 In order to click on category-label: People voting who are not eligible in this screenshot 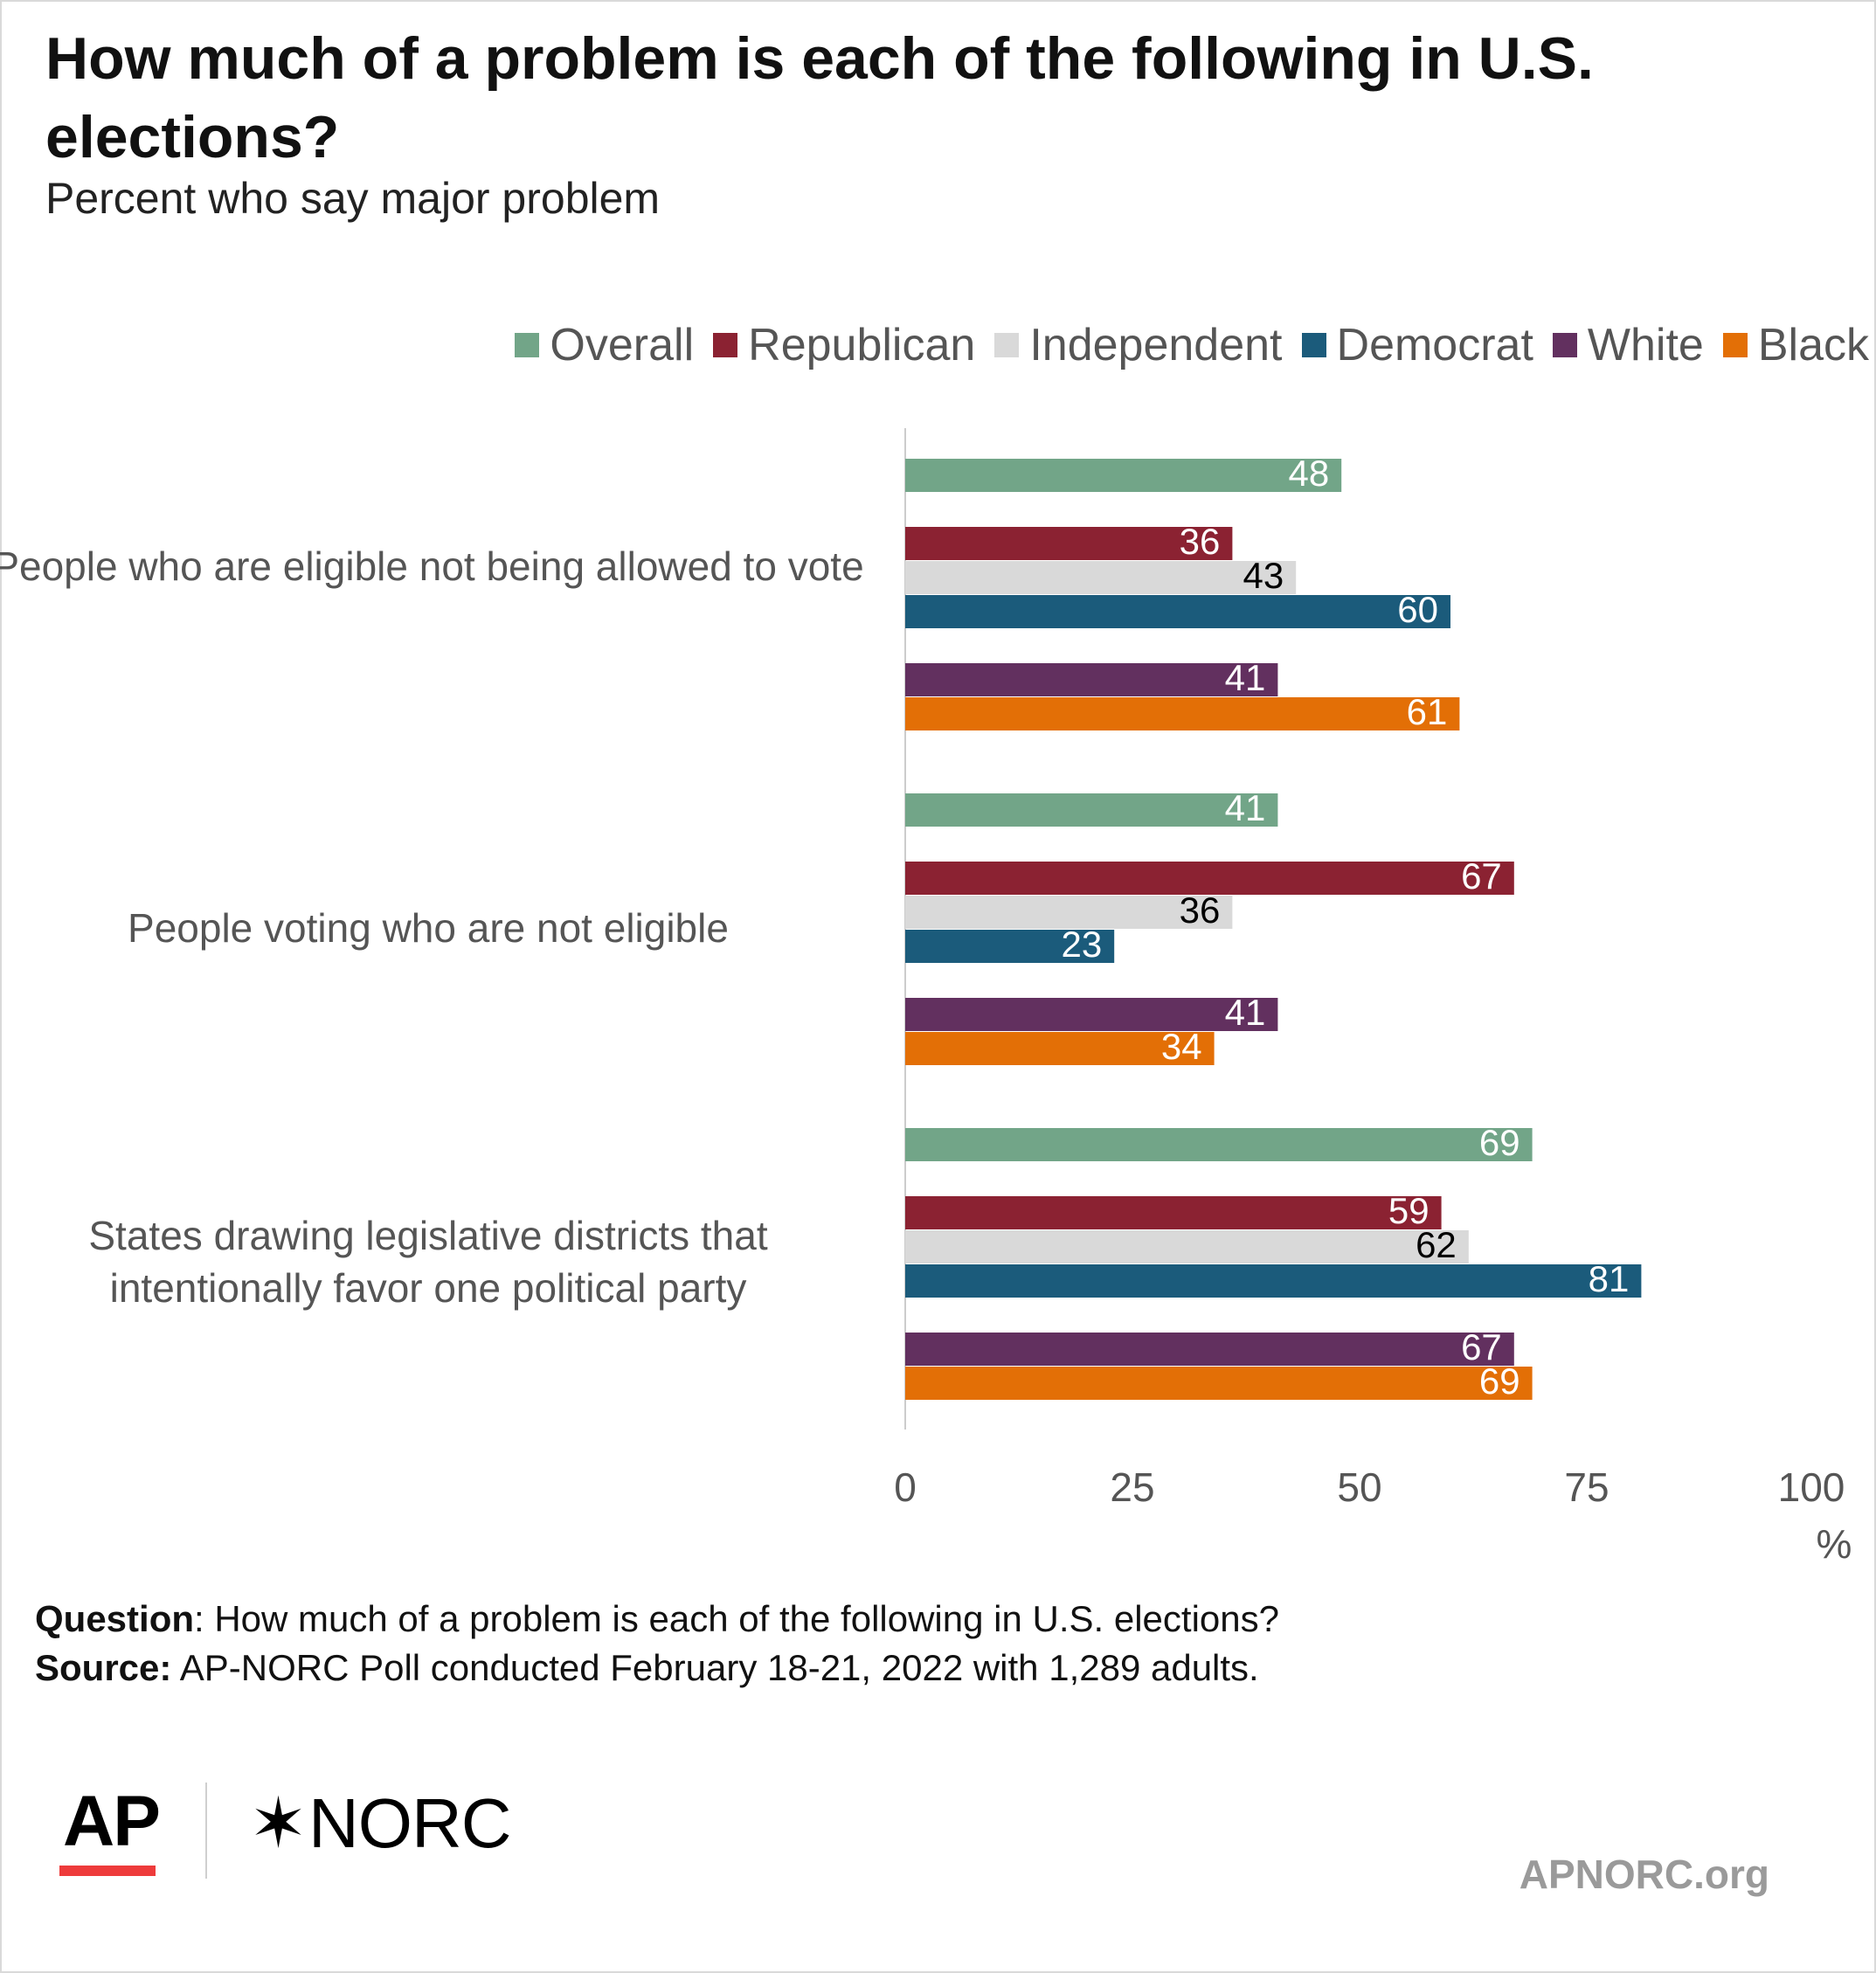, I will do `click(429, 928)`.